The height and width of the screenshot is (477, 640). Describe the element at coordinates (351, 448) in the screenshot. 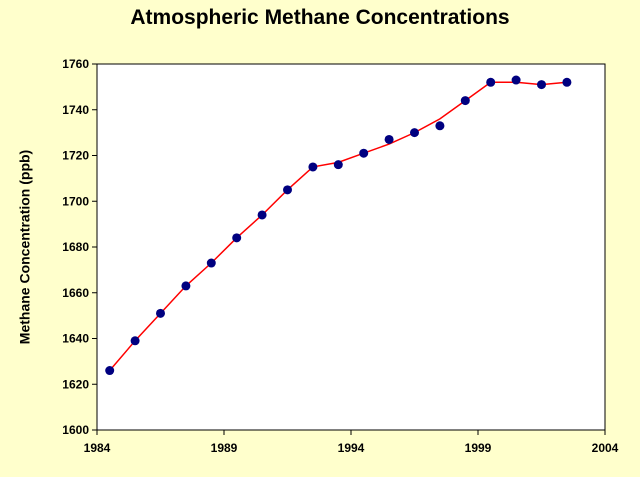

I see `x-tick-label: 1994` at that location.